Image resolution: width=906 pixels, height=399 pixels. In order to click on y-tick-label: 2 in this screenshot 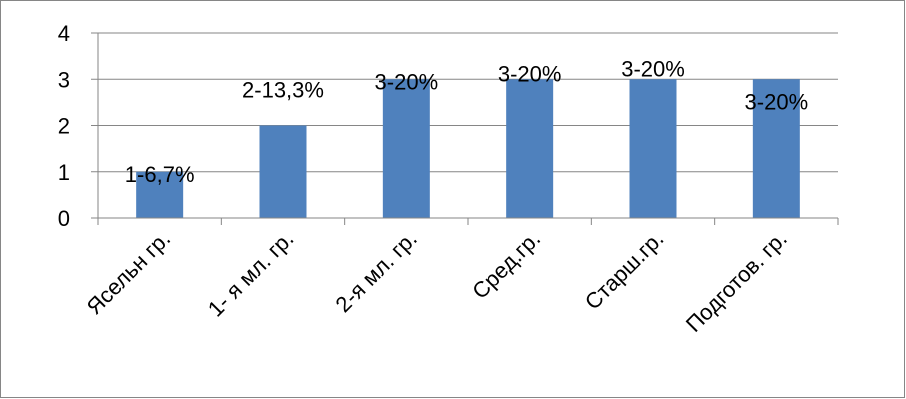, I will do `click(64, 126)`.